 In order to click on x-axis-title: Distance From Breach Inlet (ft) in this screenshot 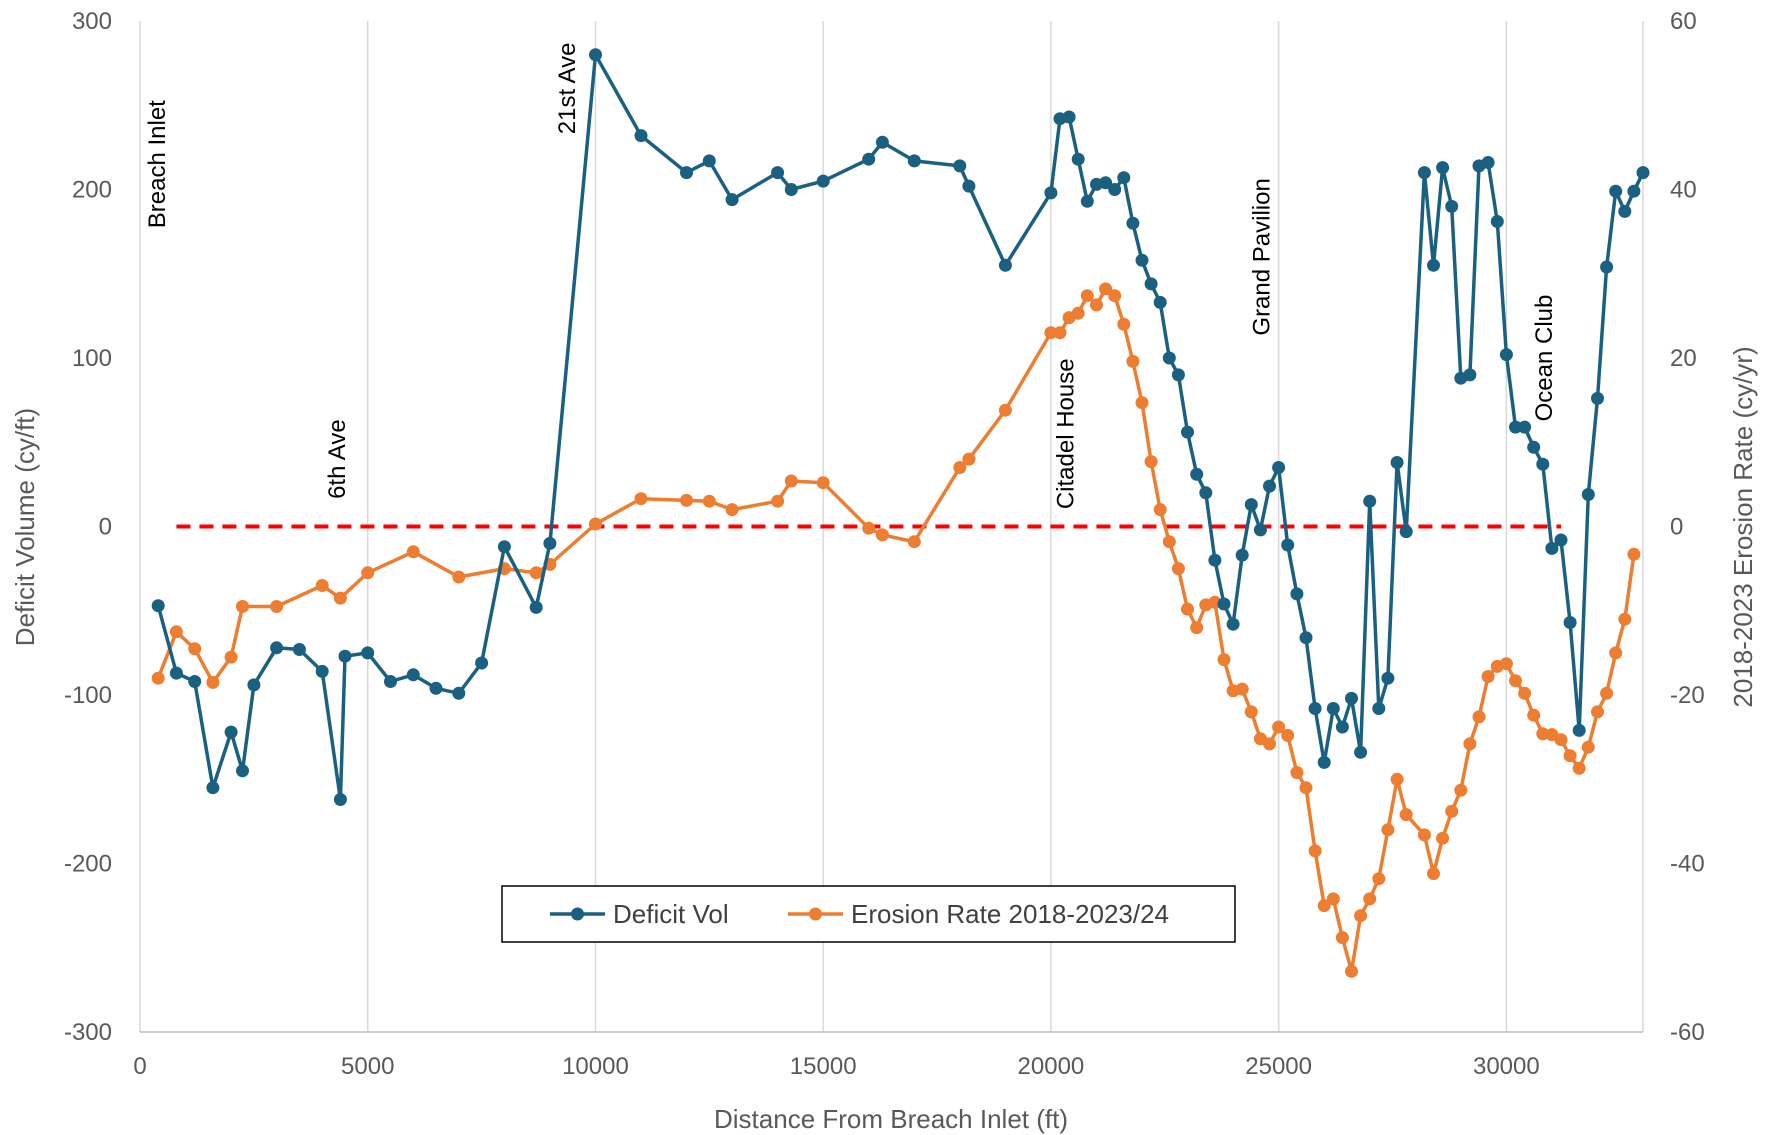, I will do `click(891, 1119)`.